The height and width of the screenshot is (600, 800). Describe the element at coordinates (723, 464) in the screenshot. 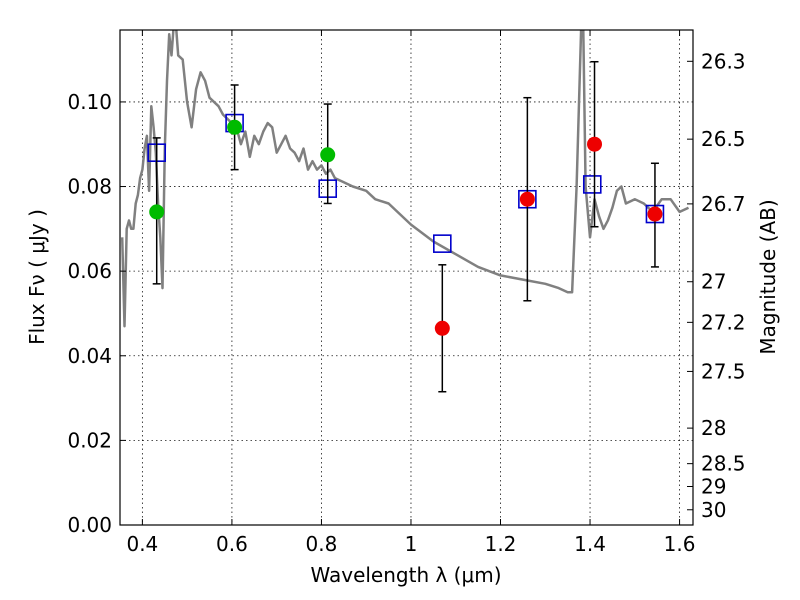

I see `right-tick-label: 28.5` at that location.